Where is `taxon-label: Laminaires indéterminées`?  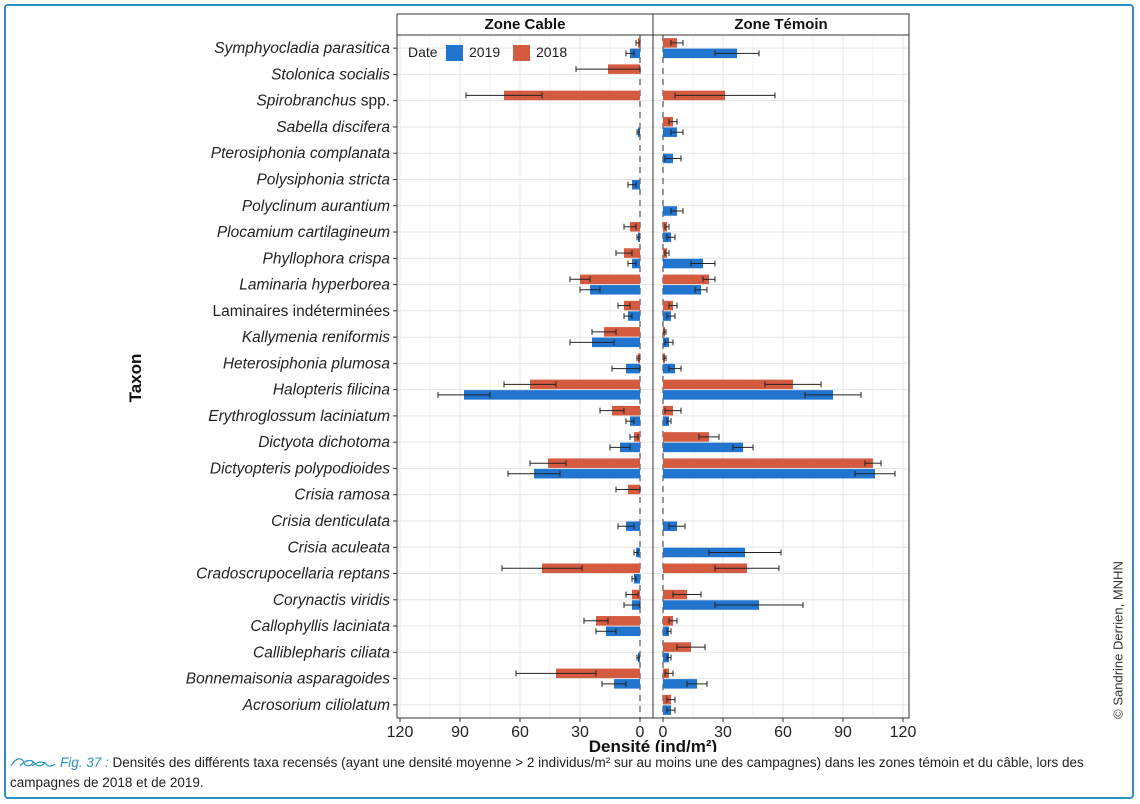 taxon-label: Laminaires indéterminées is located at coordinates (302, 311).